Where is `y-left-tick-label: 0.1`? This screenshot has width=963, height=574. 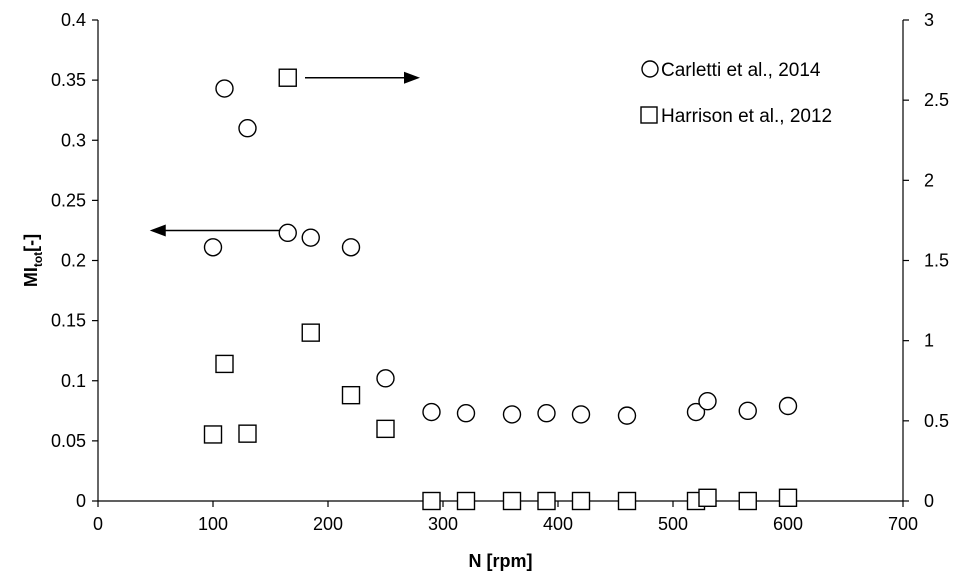
y-left-tick-label: 0.1 is located at coordinates (73, 381).